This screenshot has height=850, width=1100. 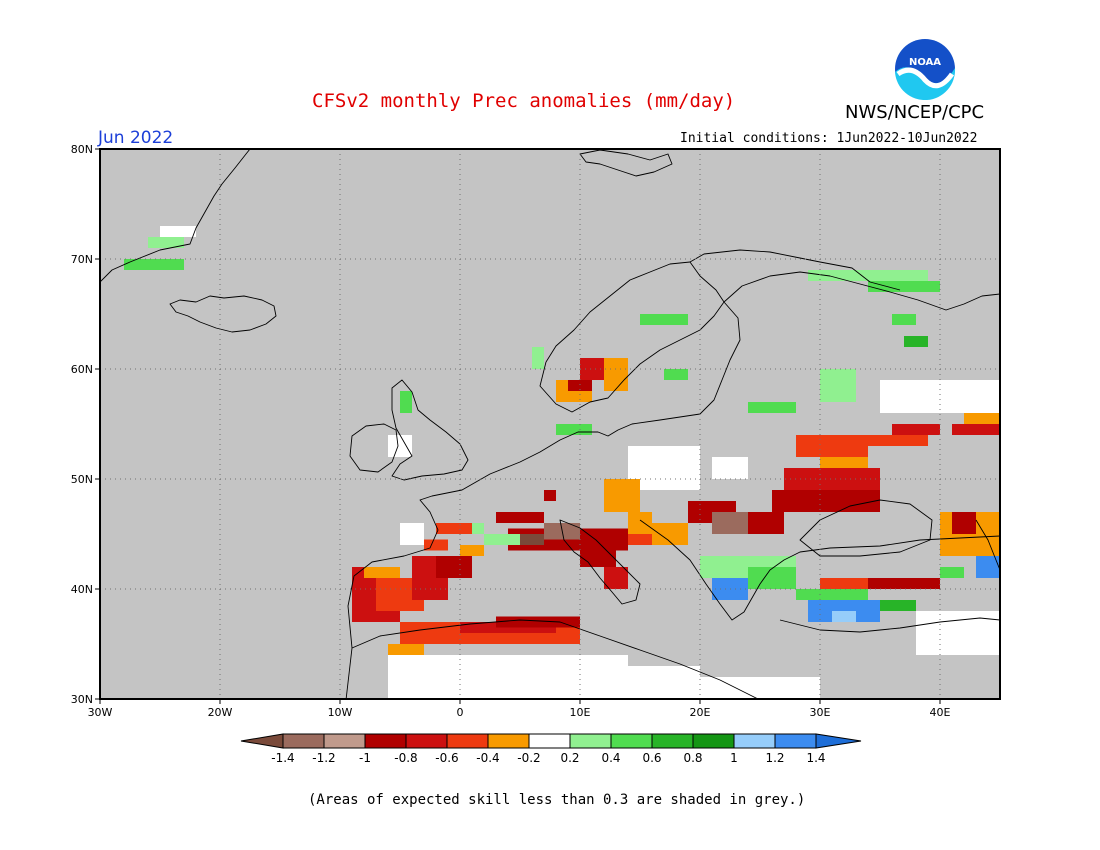 I want to click on longitude-label: 0, so click(x=460, y=712).